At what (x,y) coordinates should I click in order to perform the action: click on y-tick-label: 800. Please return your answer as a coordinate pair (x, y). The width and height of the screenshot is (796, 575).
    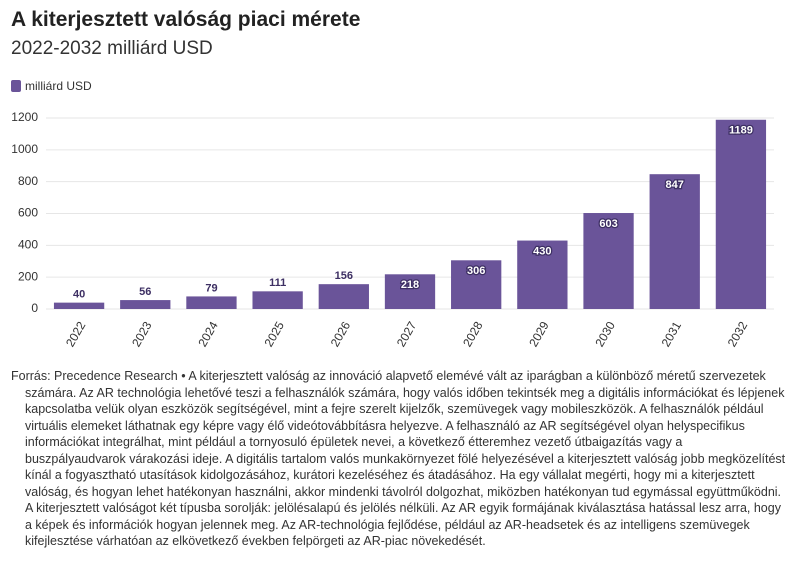
    Looking at the image, I should click on (28, 181).